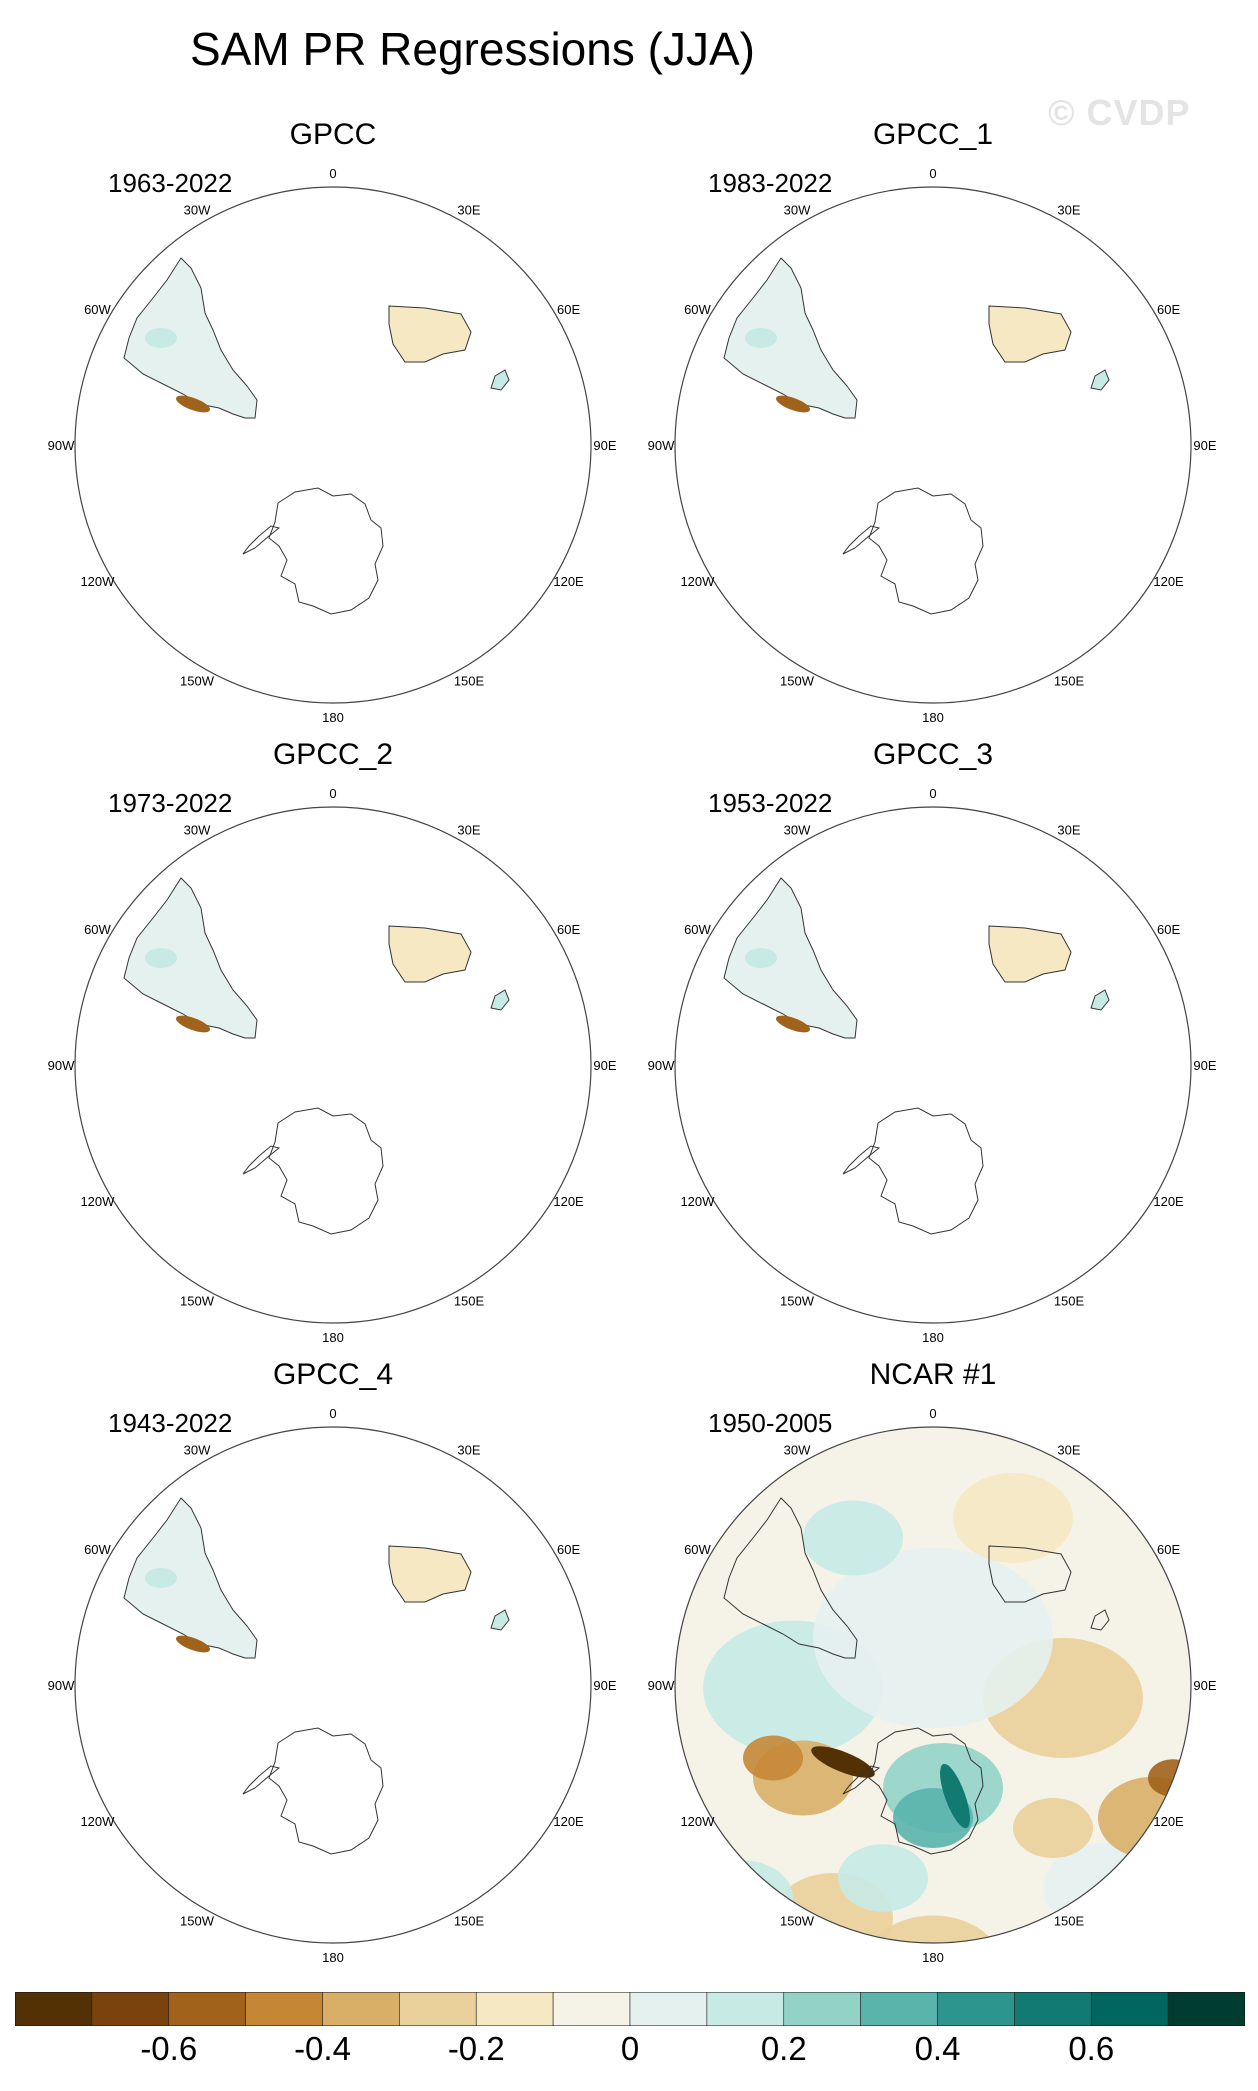 This screenshot has height=2091, width=1258. What do you see at coordinates (933, 1374) in the screenshot?
I see `panel-title: NCAR #1` at bounding box center [933, 1374].